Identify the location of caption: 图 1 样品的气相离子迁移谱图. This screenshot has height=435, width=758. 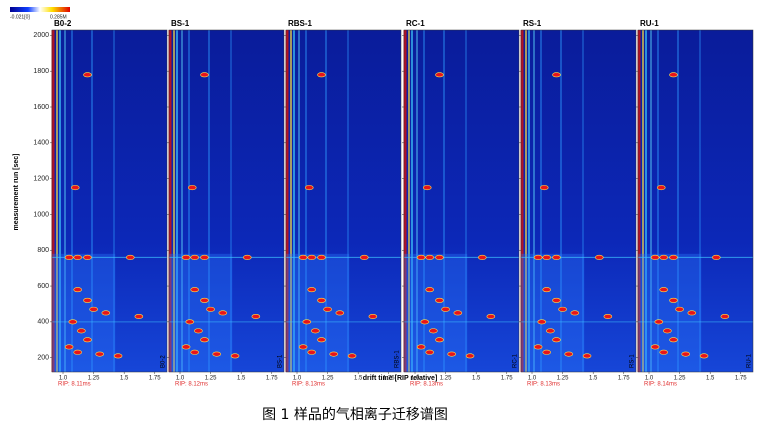
(355, 414).